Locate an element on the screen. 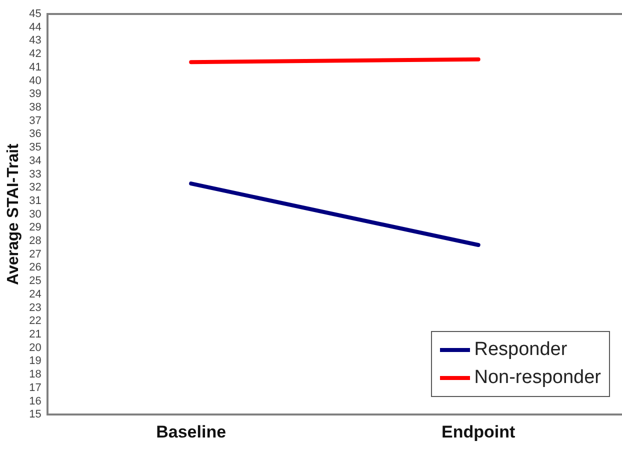  y-tick-label: 44 is located at coordinates (35, 27).